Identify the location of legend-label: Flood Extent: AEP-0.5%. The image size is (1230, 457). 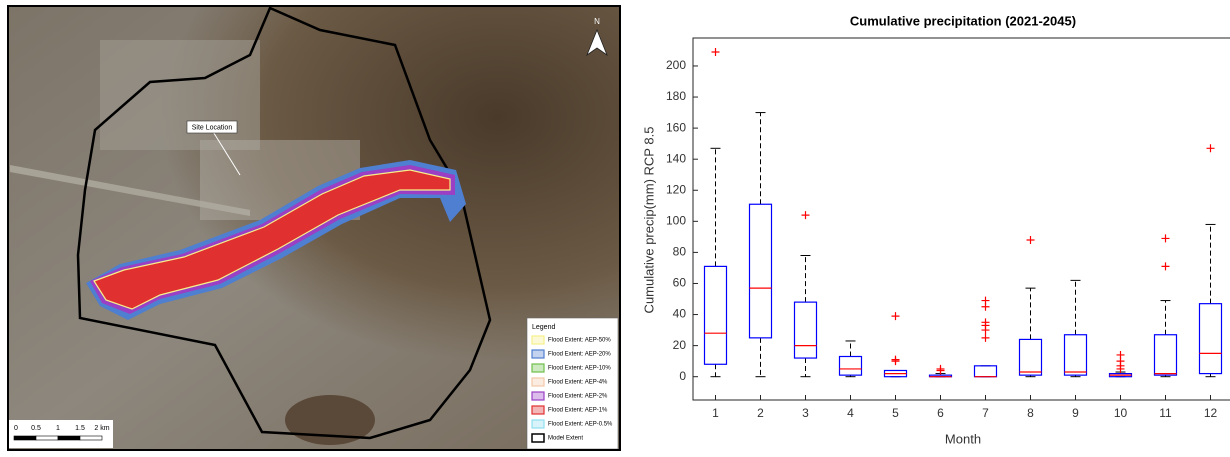
(580, 425).